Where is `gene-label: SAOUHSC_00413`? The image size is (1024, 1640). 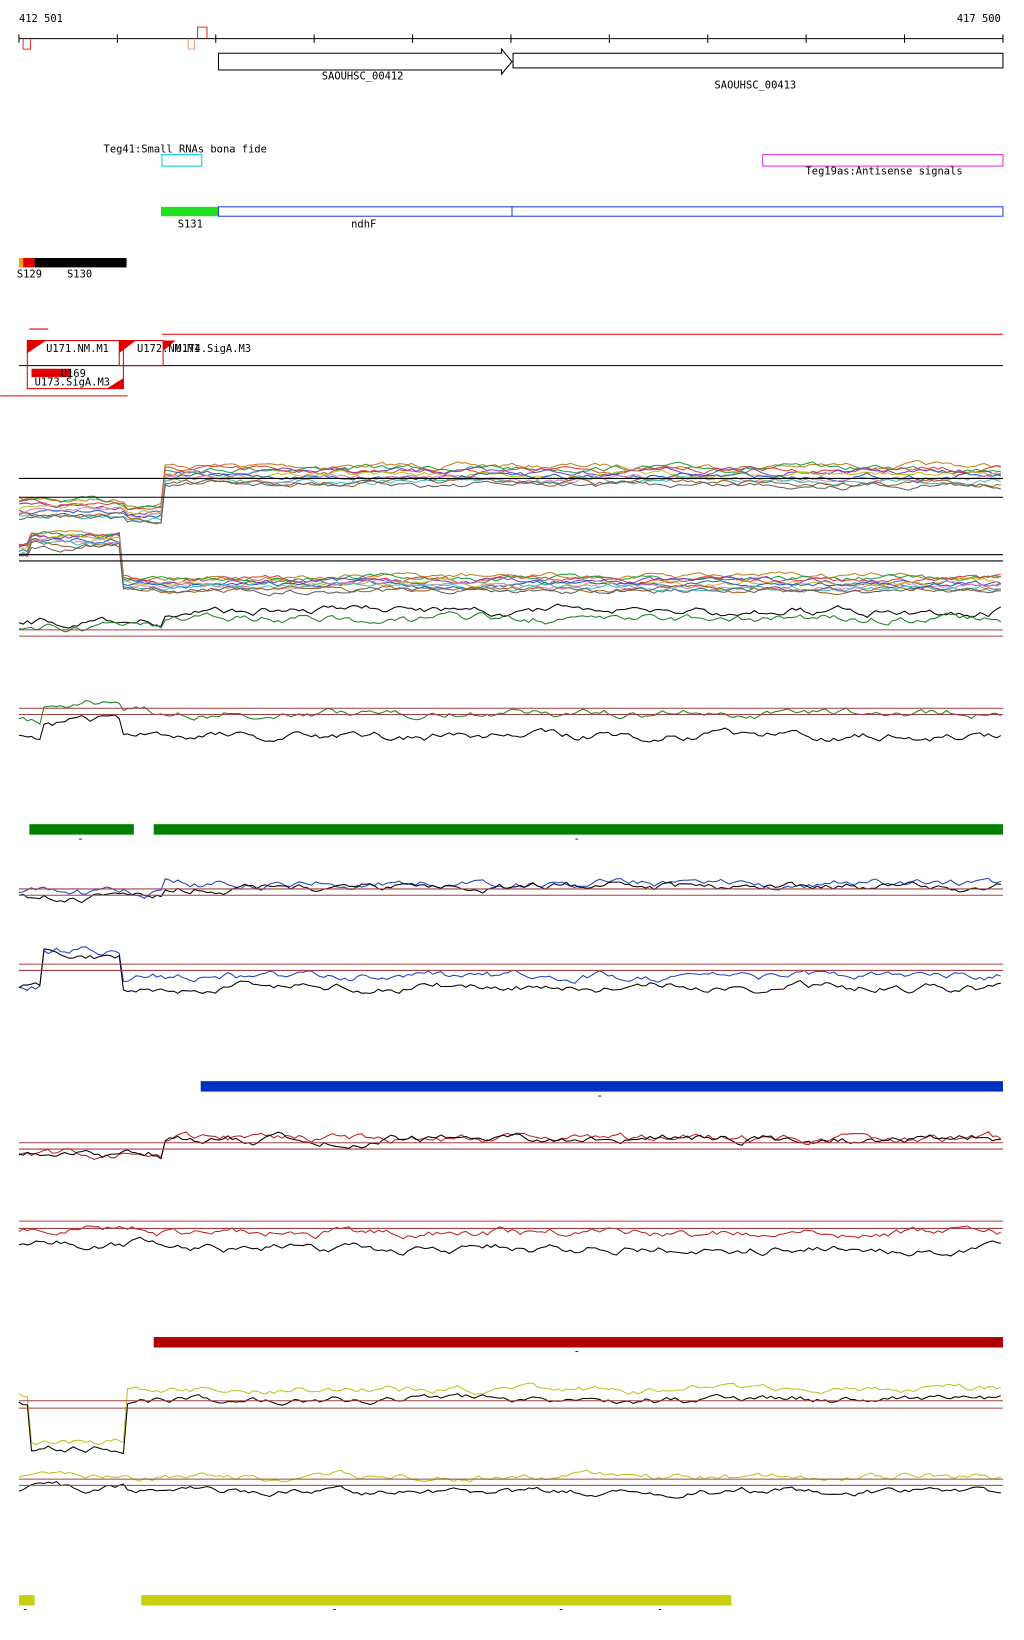
gene-label: SAOUHSC_00413 is located at coordinates (756, 86).